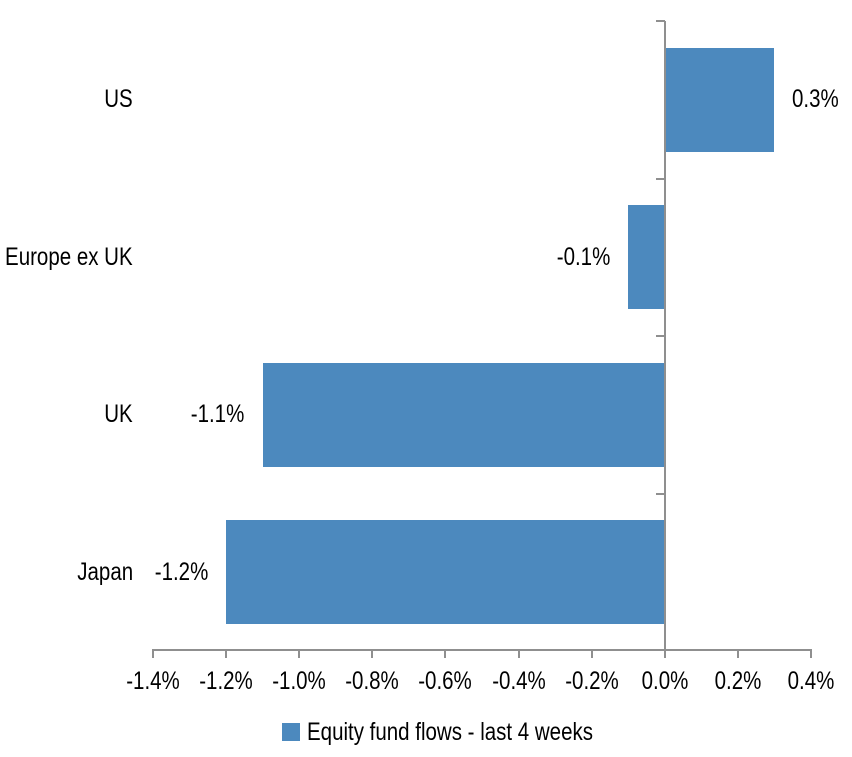 This screenshot has width=852, height=757. Describe the element at coordinates (738, 681) in the screenshot. I see `x-tick-label: 0.2%` at that location.